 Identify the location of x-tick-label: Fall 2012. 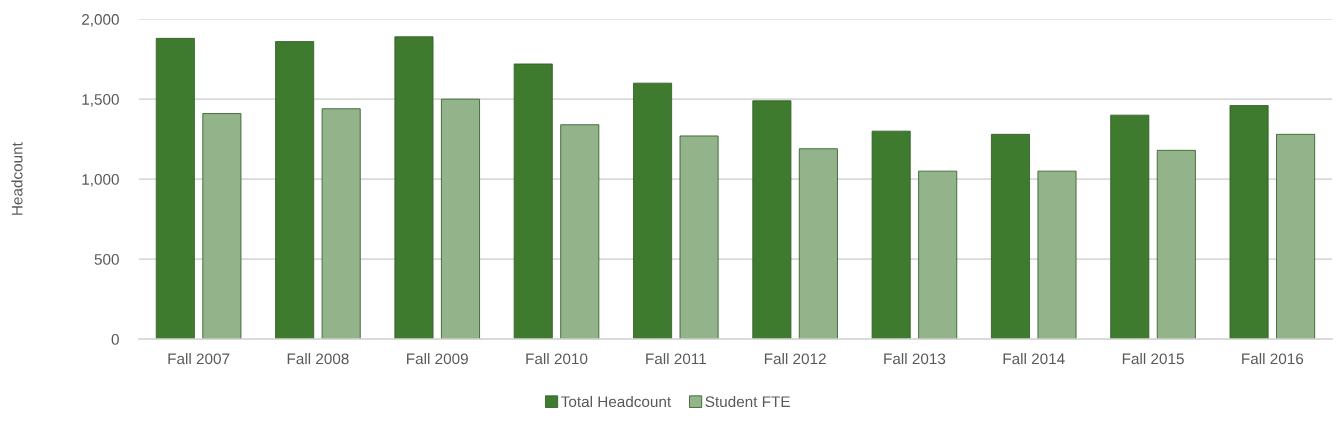
(795, 358).